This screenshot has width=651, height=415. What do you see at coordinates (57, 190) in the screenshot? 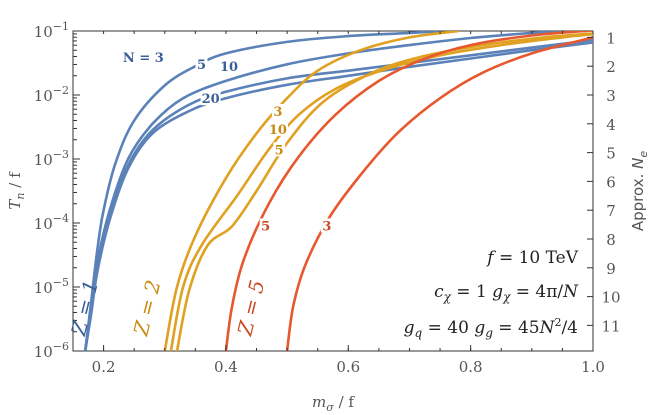
I see `y-ticks: 10⁻¹ 10⁻² 10⁻³ 10⁻⁴ 10⁻⁵ 10⁻⁶` at bounding box center [57, 190].